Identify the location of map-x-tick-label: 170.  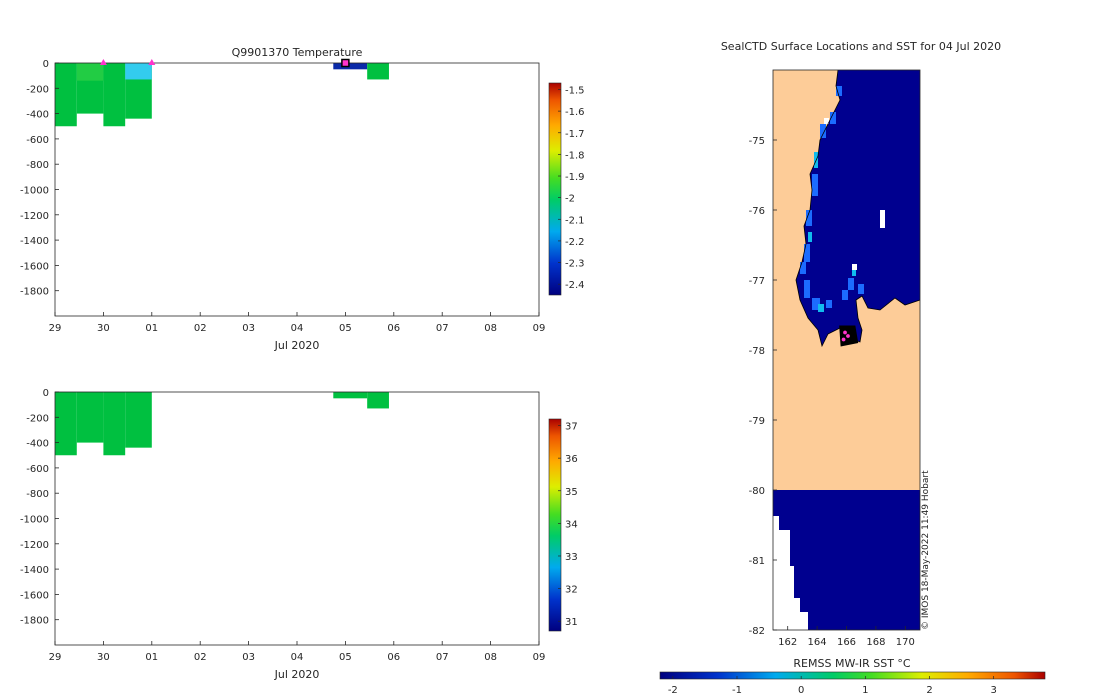
(905, 642).